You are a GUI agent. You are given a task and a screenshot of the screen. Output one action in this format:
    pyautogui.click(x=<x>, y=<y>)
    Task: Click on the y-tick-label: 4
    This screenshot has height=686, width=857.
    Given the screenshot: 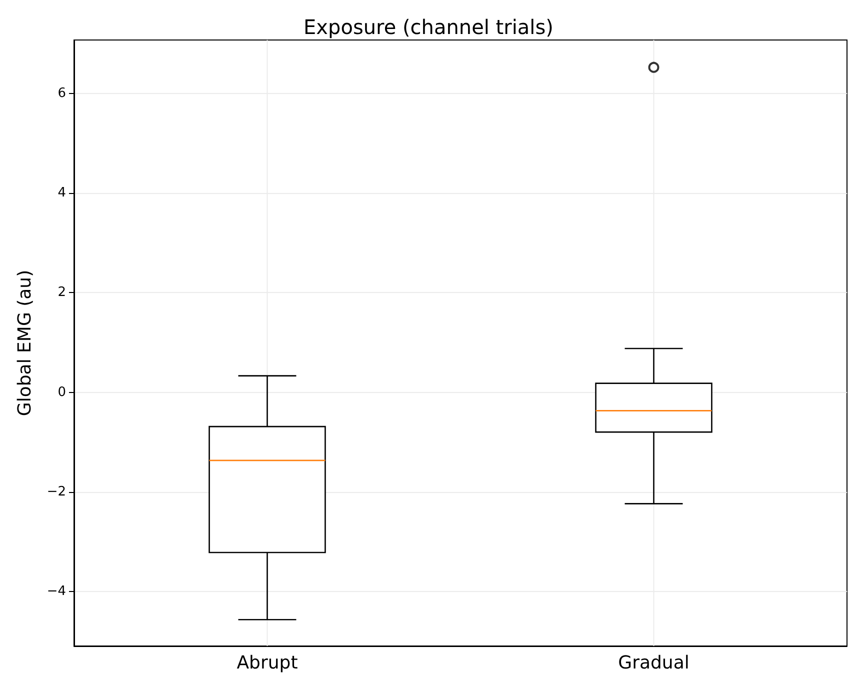 What is the action you would take?
    pyautogui.click(x=62, y=193)
    